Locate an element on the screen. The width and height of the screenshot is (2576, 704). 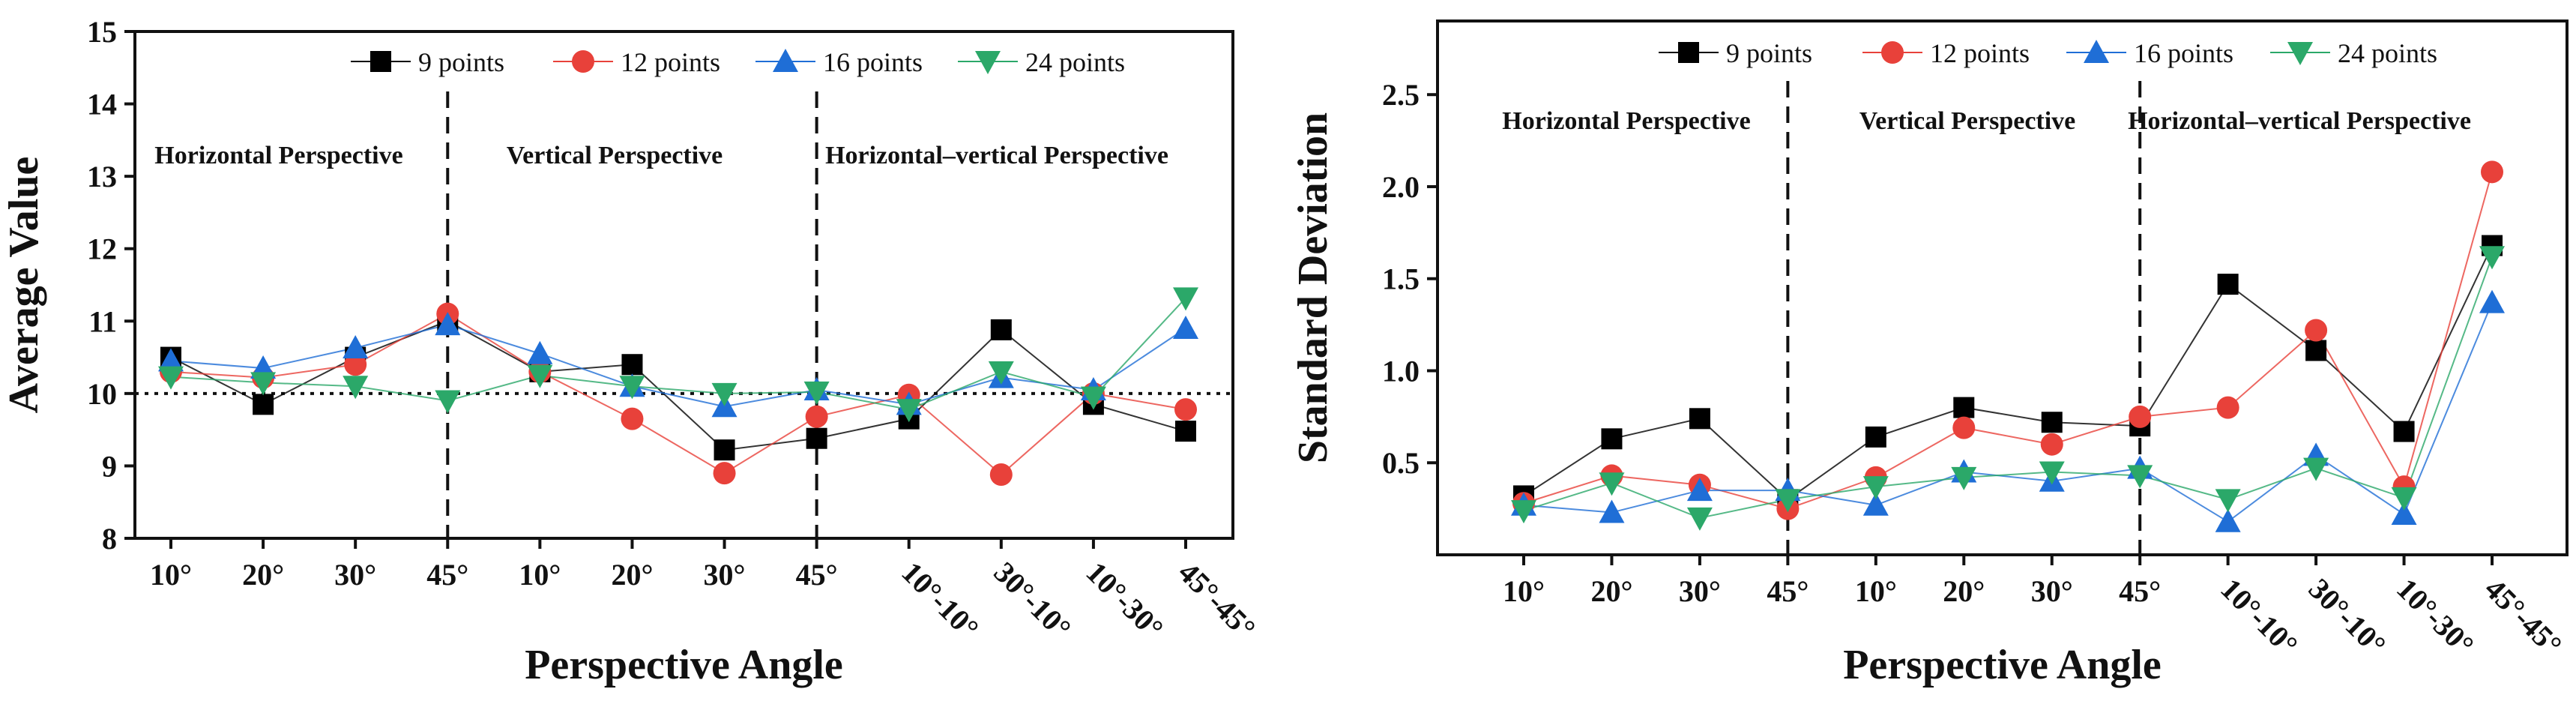
y-axis-title: Standard Deviation is located at coordinates (1313, 287).